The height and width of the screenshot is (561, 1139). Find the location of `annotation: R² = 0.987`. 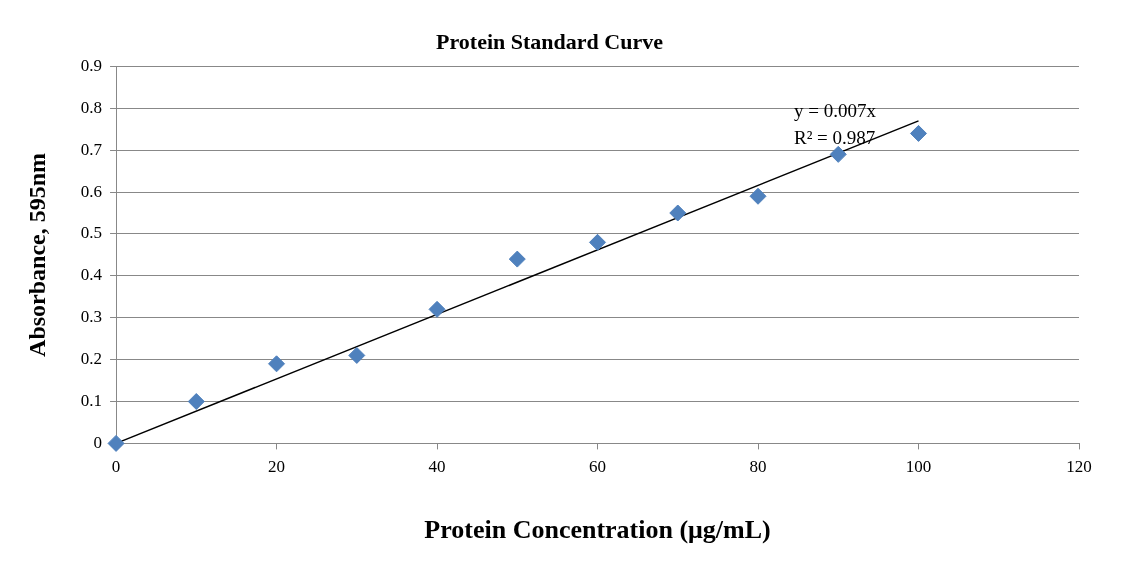

annotation: R² = 0.987 is located at coordinates (835, 137).